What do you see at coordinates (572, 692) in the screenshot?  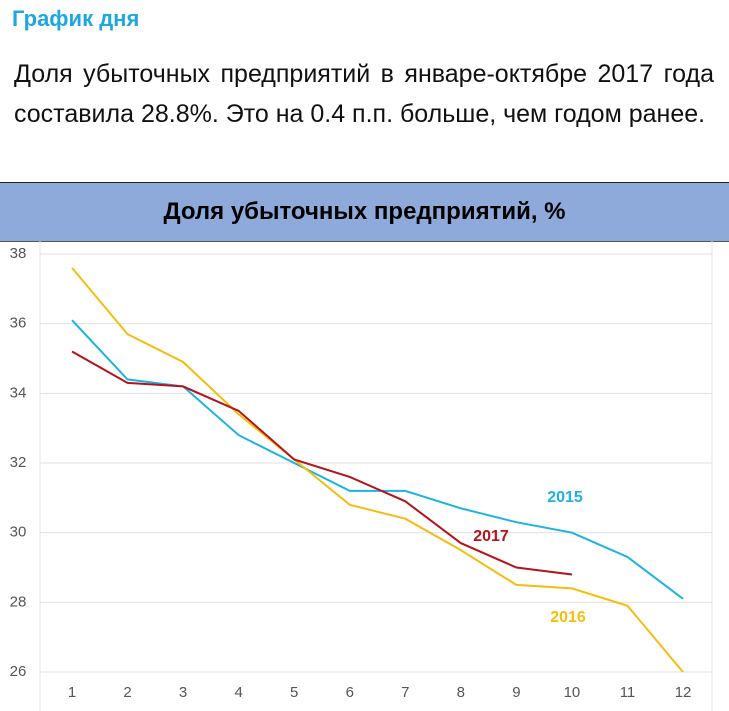 I see `x-tick-label: 10` at bounding box center [572, 692].